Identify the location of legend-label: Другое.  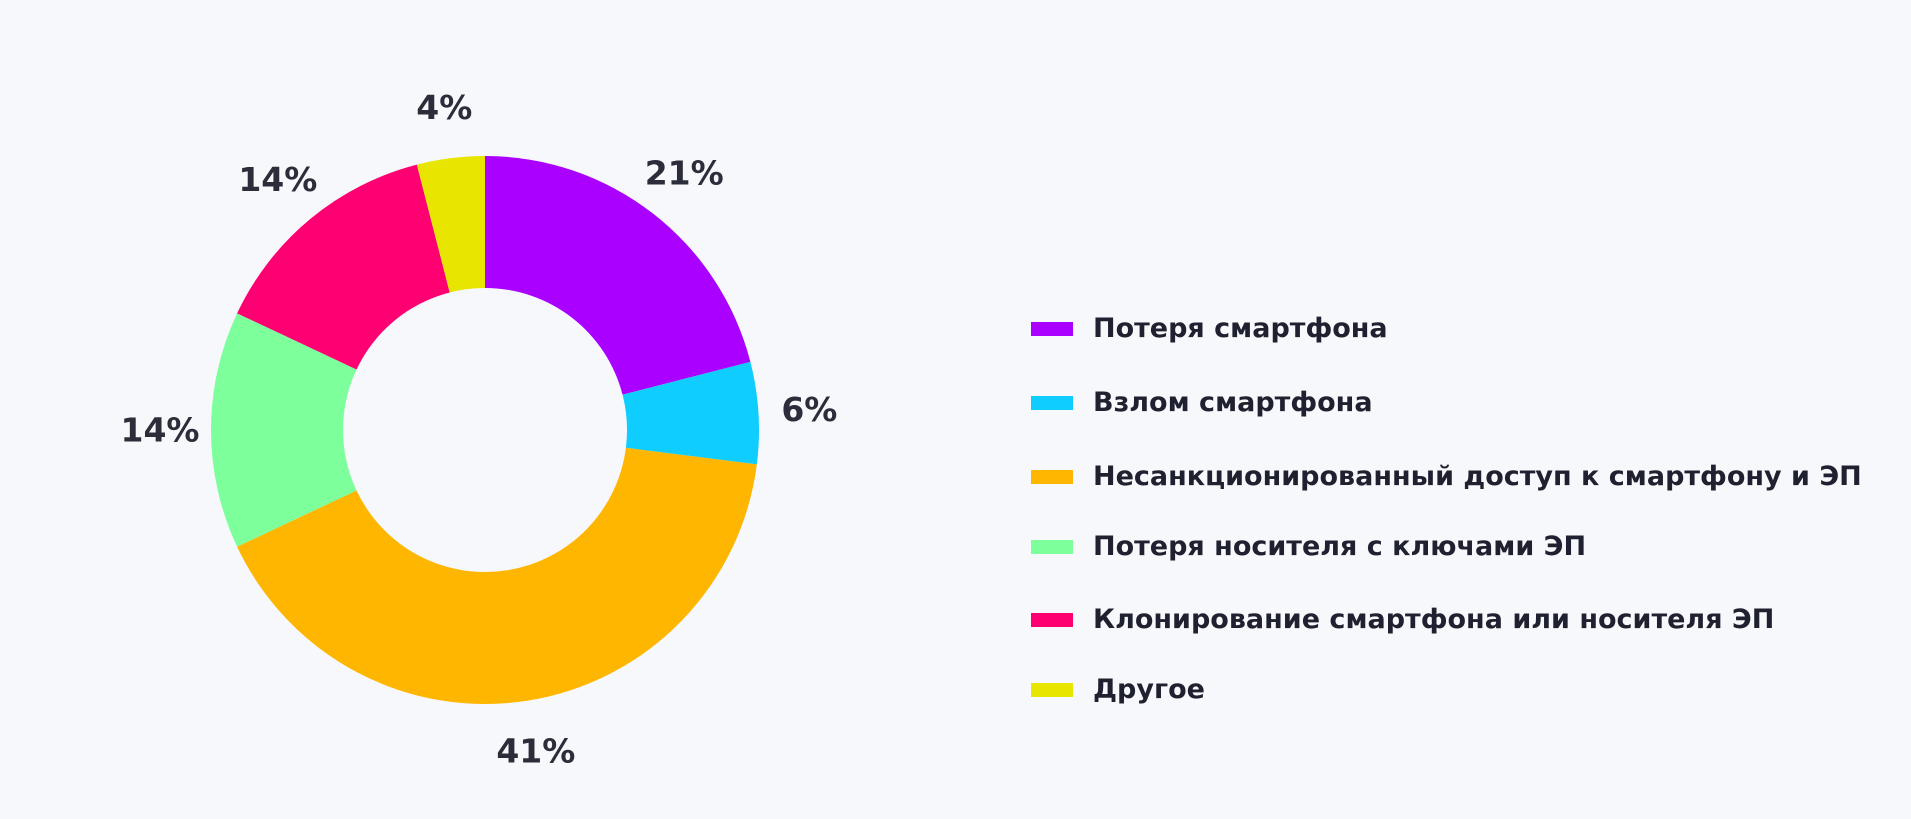
(1149, 689).